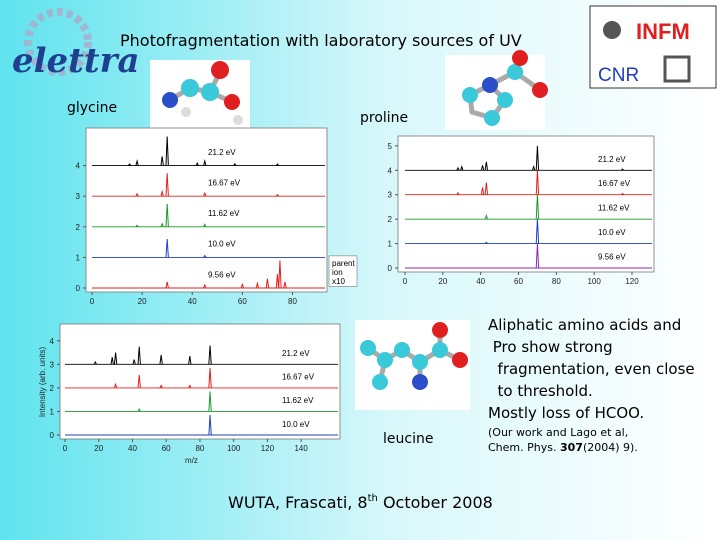 The image size is (720, 540). Describe the element at coordinates (92, 108) in the screenshot. I see `molecule-label: glycine` at that location.